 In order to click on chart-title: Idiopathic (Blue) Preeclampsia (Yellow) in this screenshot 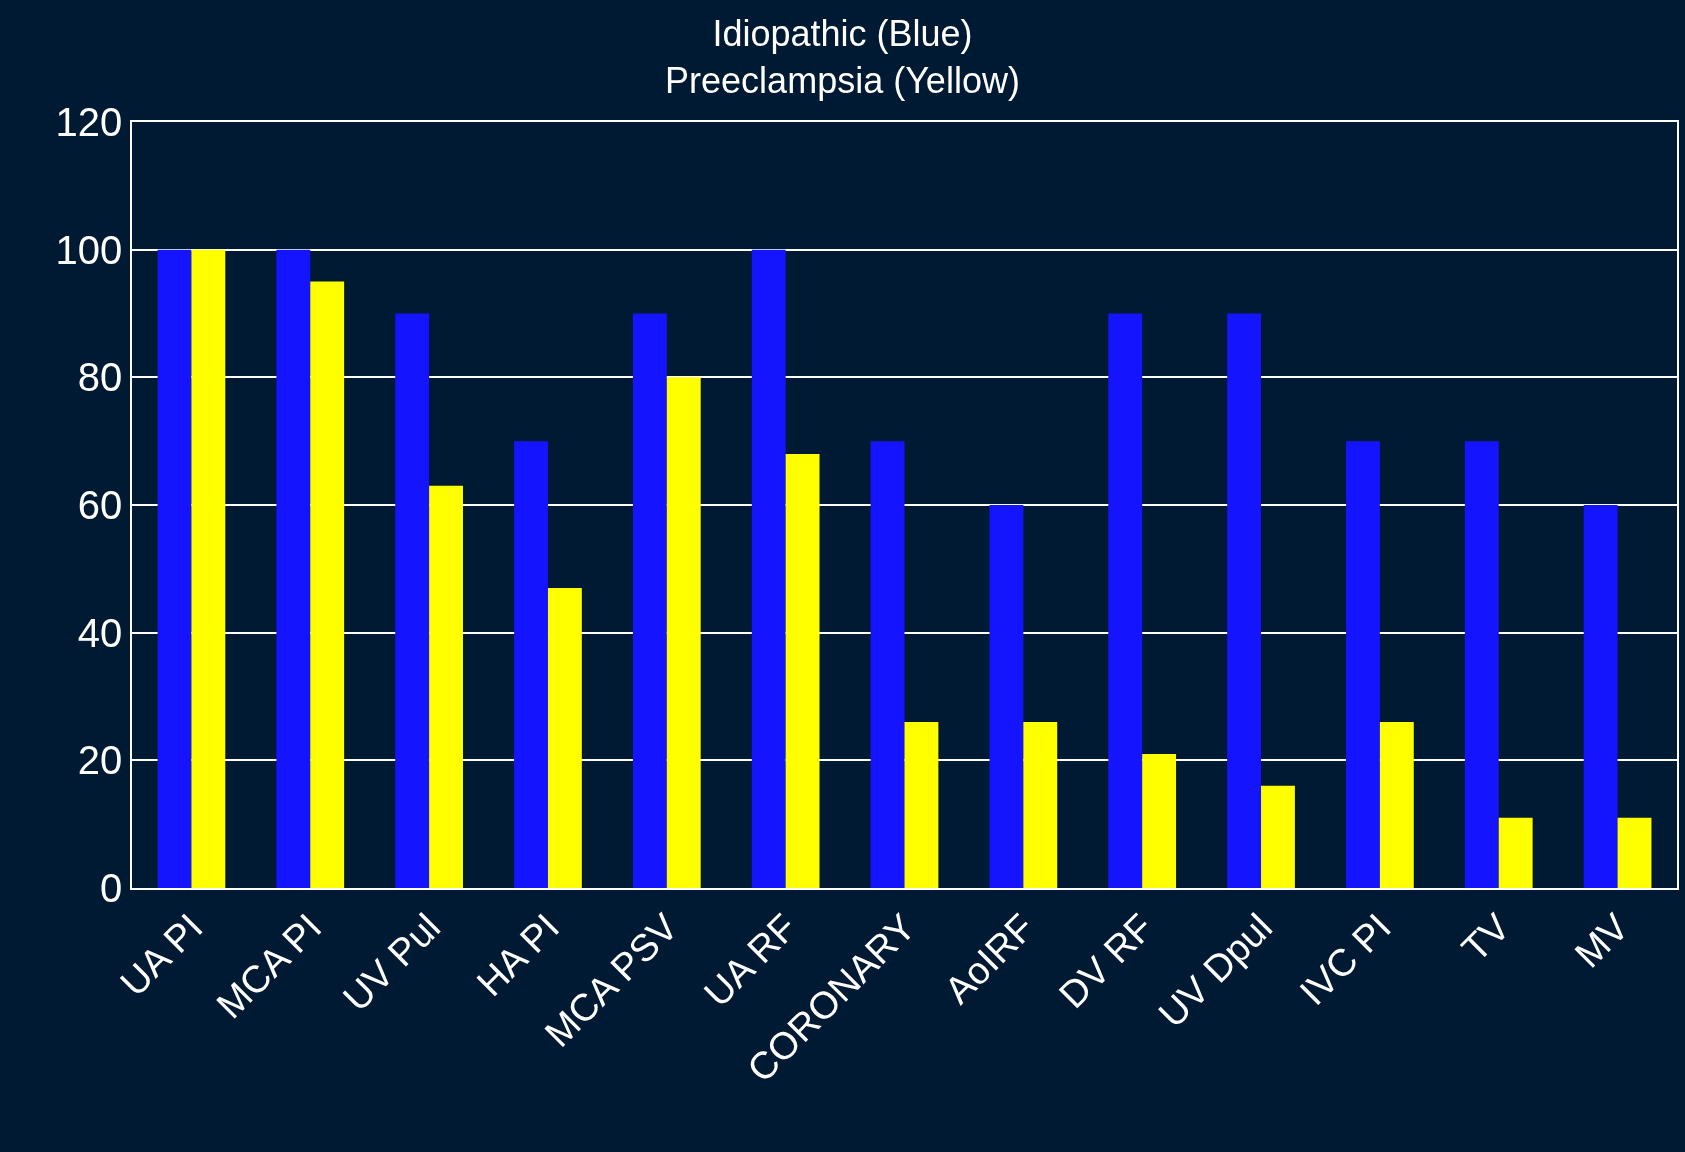, I will do `click(842, 57)`.